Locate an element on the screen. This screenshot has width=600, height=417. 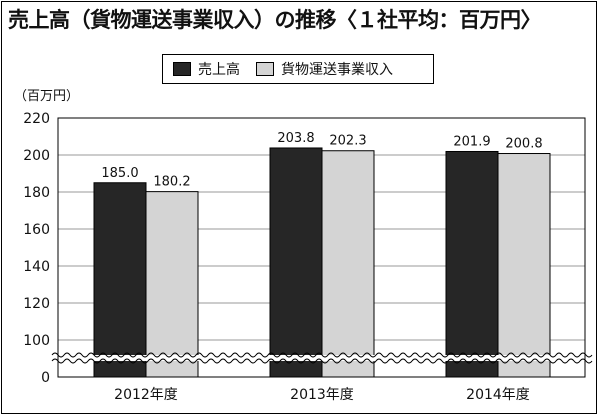
chart-title: 売上高（貨物運送事業収入）の推移〈１社平均：百万円〉 is located at coordinates (275, 20).